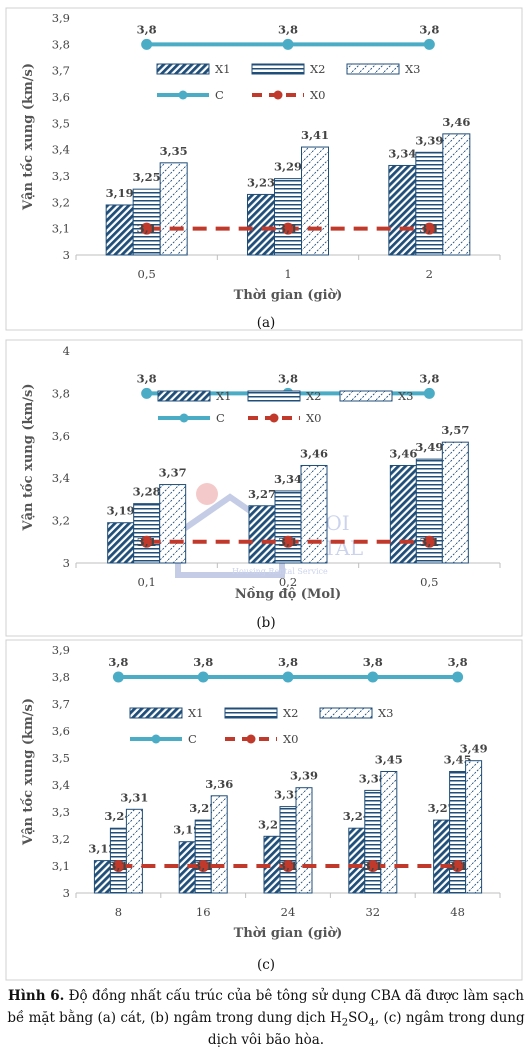 The image size is (532, 1059). Describe the element at coordinates (373, 778) in the screenshot. I see `data-label-x2: 3,38` at that location.